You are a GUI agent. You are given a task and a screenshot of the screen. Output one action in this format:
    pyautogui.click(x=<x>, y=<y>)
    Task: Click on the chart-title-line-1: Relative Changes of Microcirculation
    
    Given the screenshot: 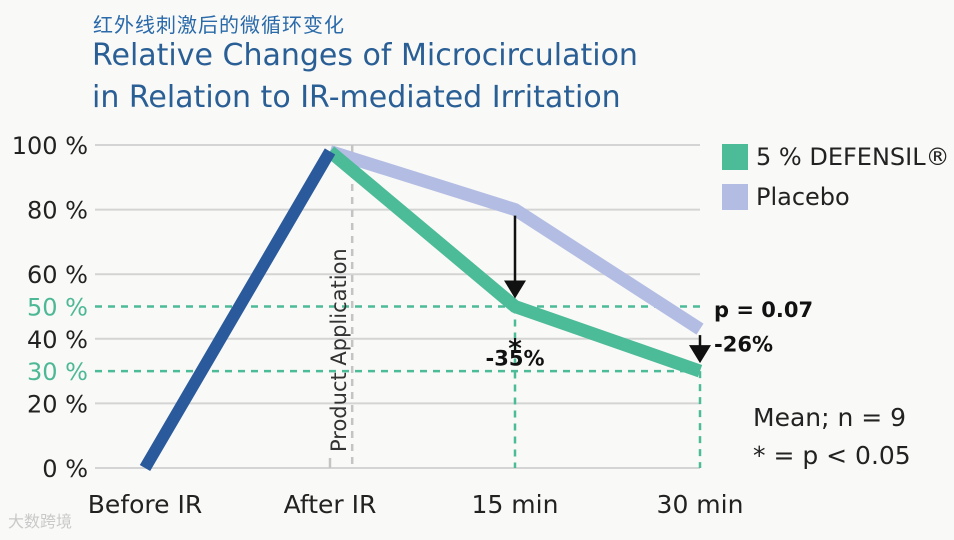 What is the action you would take?
    pyautogui.click(x=365, y=55)
    